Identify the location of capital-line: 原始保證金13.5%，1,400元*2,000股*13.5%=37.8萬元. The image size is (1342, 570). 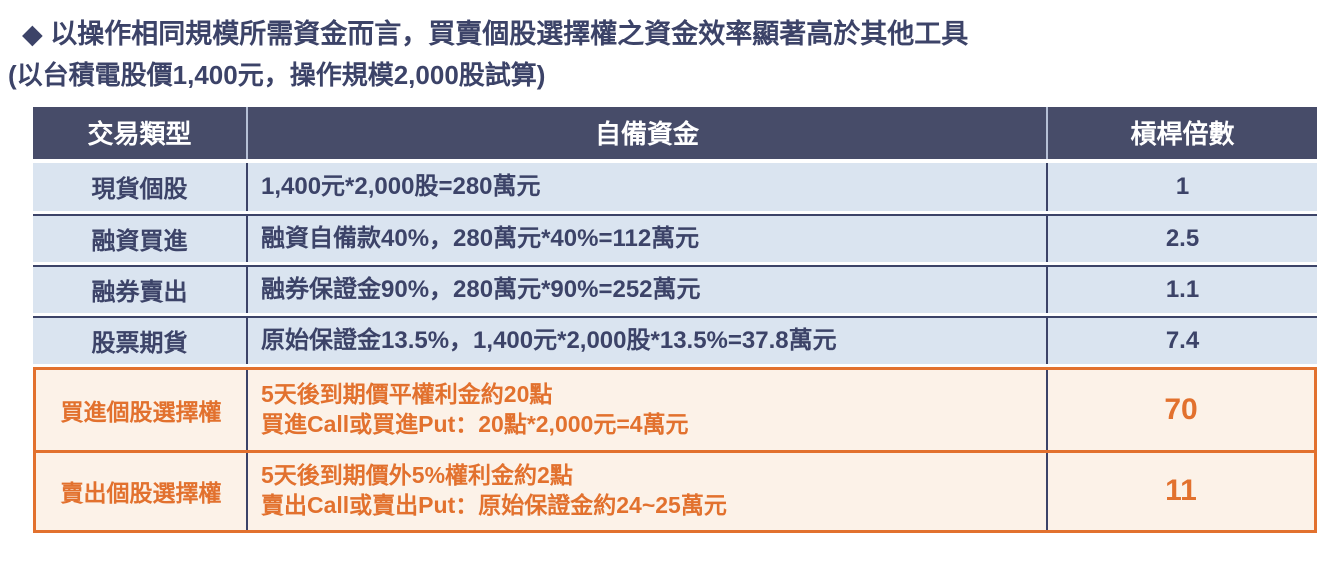
(549, 340).